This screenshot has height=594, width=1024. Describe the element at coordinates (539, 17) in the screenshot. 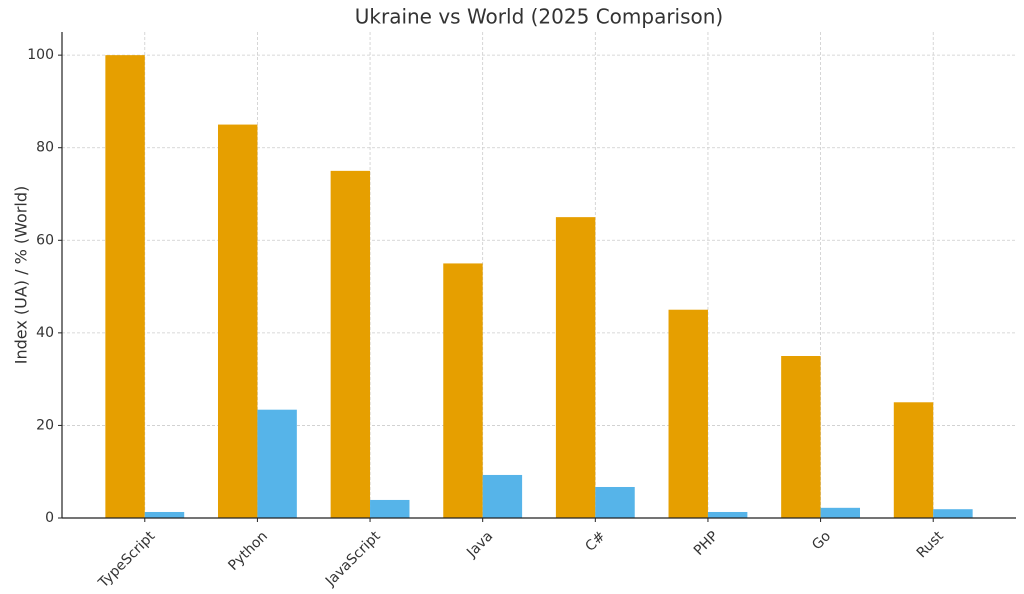

I see `chart-title: Ukraine vs World (2025 Comparison)` at that location.